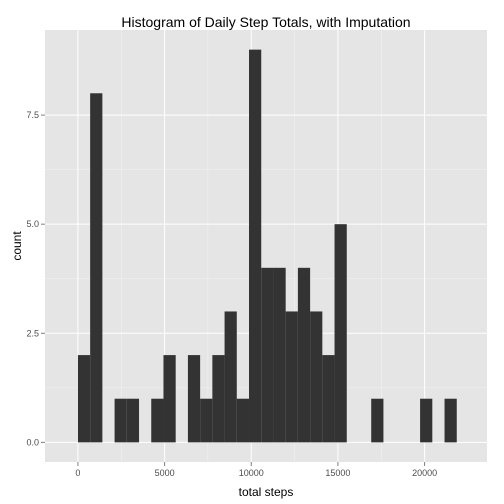 The height and width of the screenshot is (504, 504). Describe the element at coordinates (251, 473) in the screenshot. I see `x-tick-label: 10000` at that location.